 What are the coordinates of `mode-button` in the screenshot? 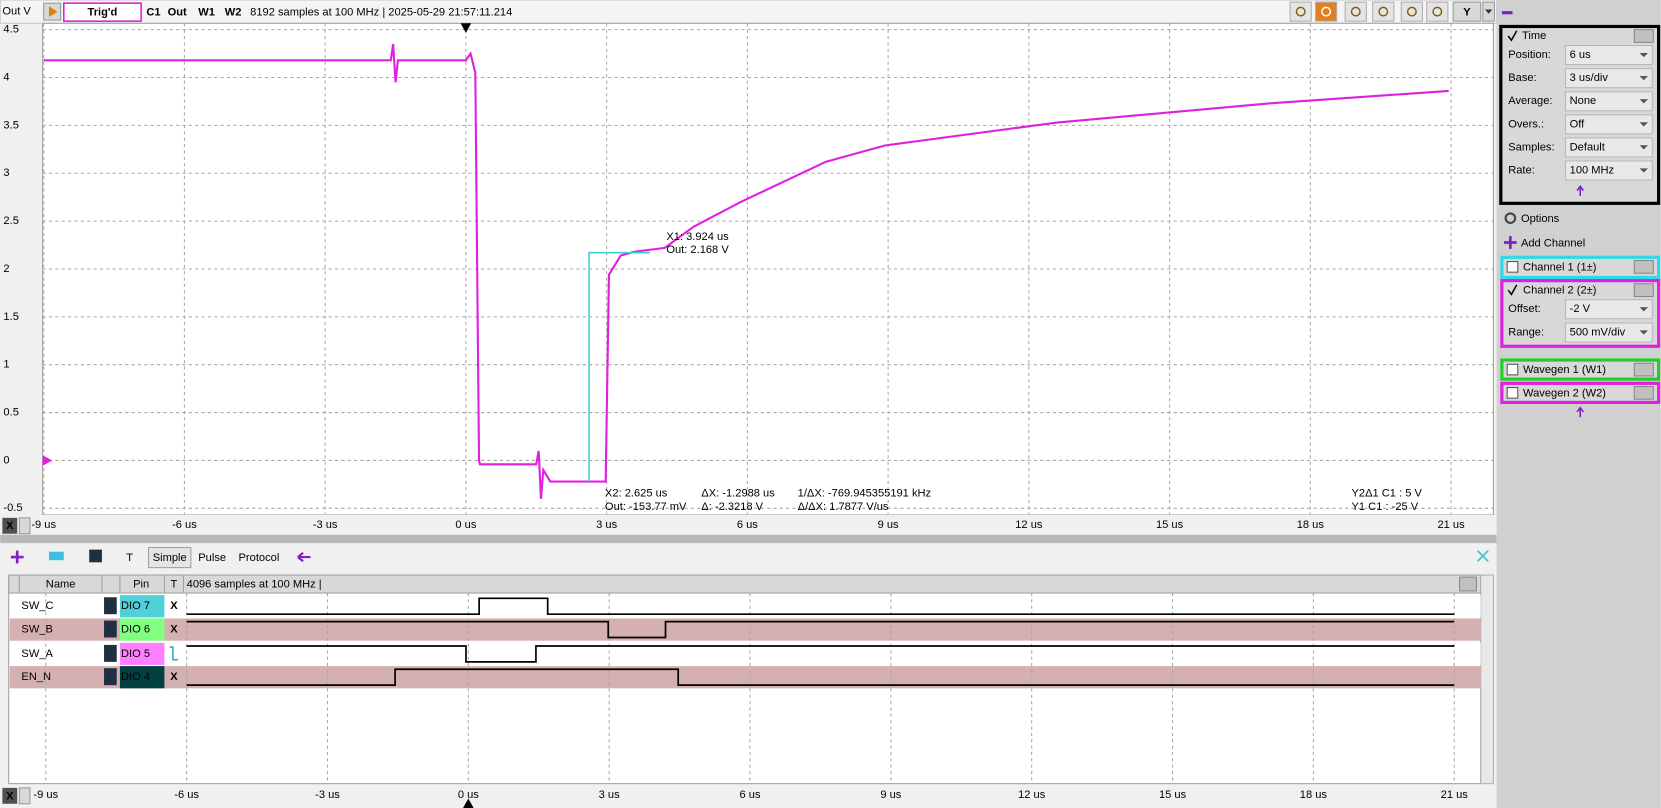 It's located at (169, 557).